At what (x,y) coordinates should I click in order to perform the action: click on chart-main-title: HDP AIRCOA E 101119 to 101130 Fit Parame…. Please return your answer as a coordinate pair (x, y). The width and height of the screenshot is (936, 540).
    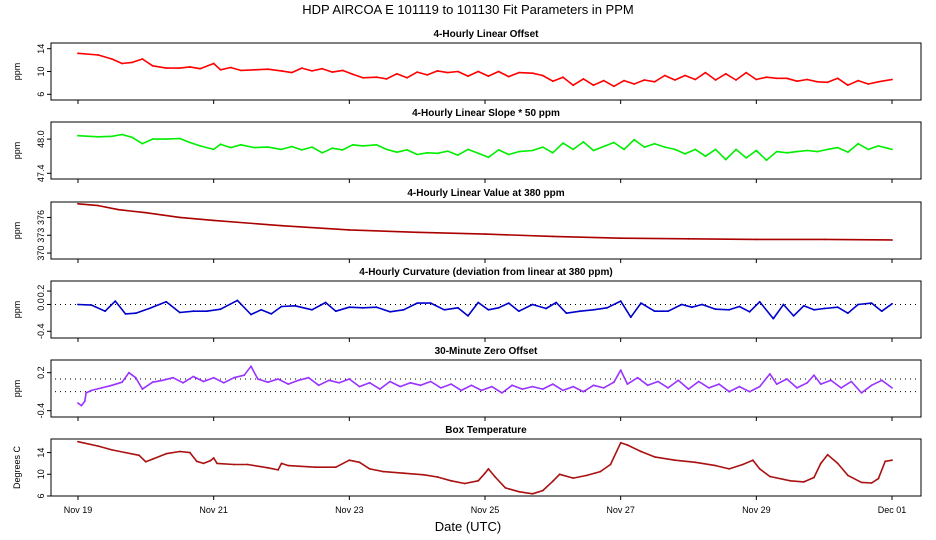
    Looking at the image, I should click on (467, 9).